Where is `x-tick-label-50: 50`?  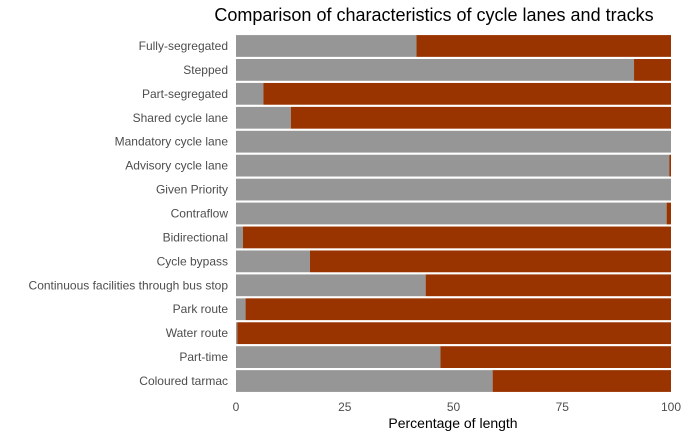
x-tick-label-50: 50 is located at coordinates (454, 407).